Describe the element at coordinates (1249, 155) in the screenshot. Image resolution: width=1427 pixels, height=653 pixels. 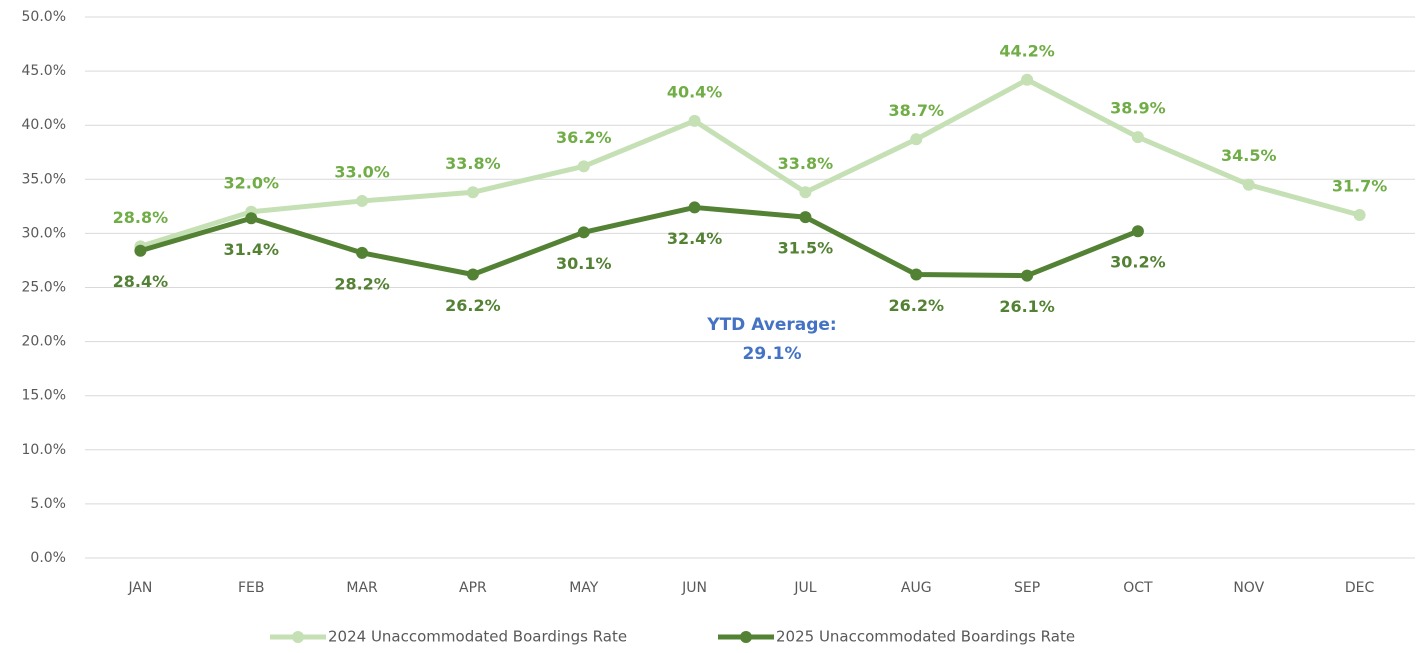
I see `data-label: 34.5%` at that location.